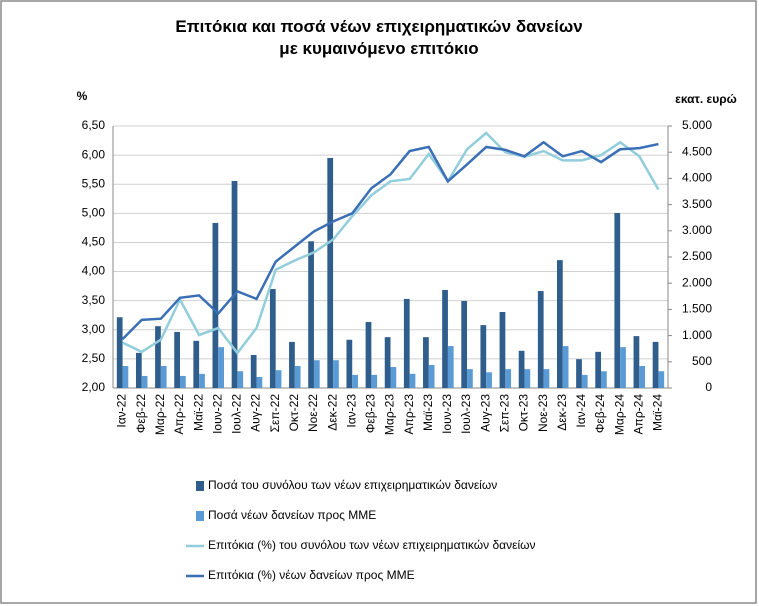  I want to click on y2-tick-label: 3.500, so click(697, 204).